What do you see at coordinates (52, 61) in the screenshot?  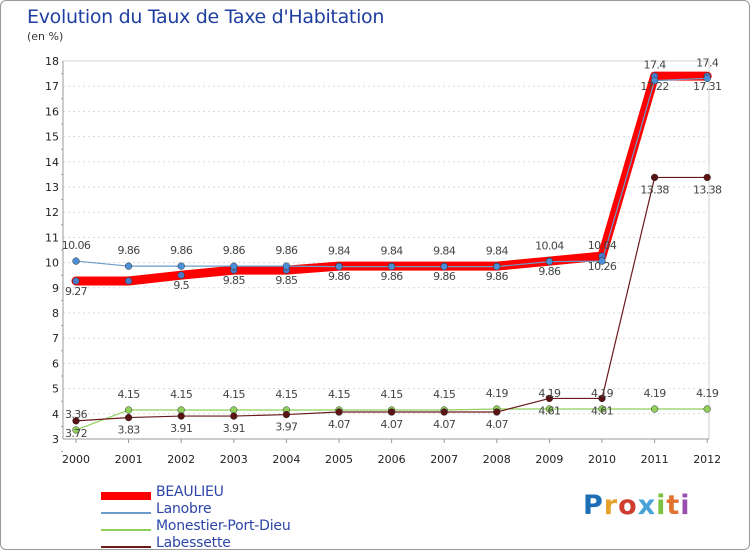 I see `y-tick-label: 18` at bounding box center [52, 61].